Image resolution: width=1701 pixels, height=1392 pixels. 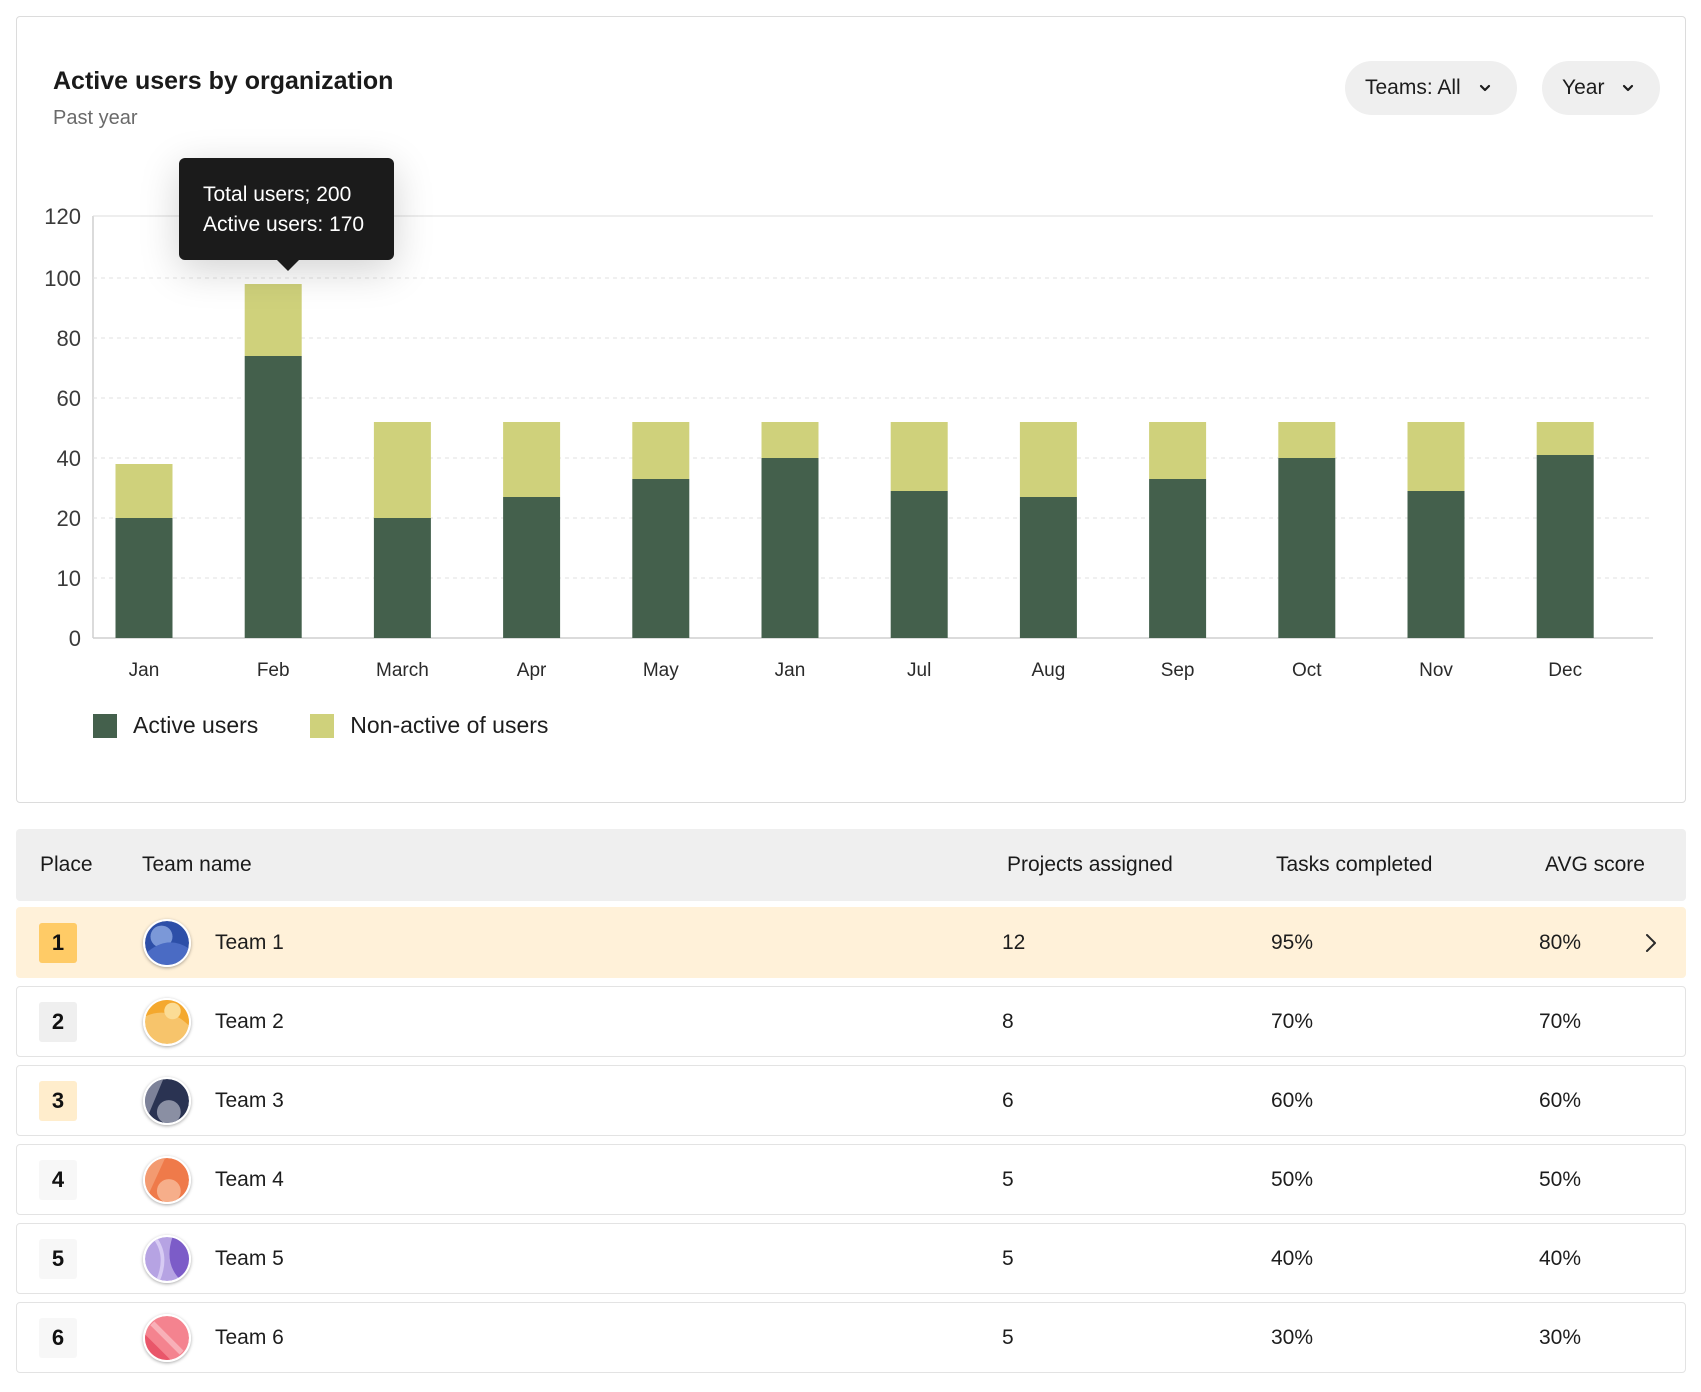 I want to click on tooltip-active: Active users: 170, so click(x=284, y=224).